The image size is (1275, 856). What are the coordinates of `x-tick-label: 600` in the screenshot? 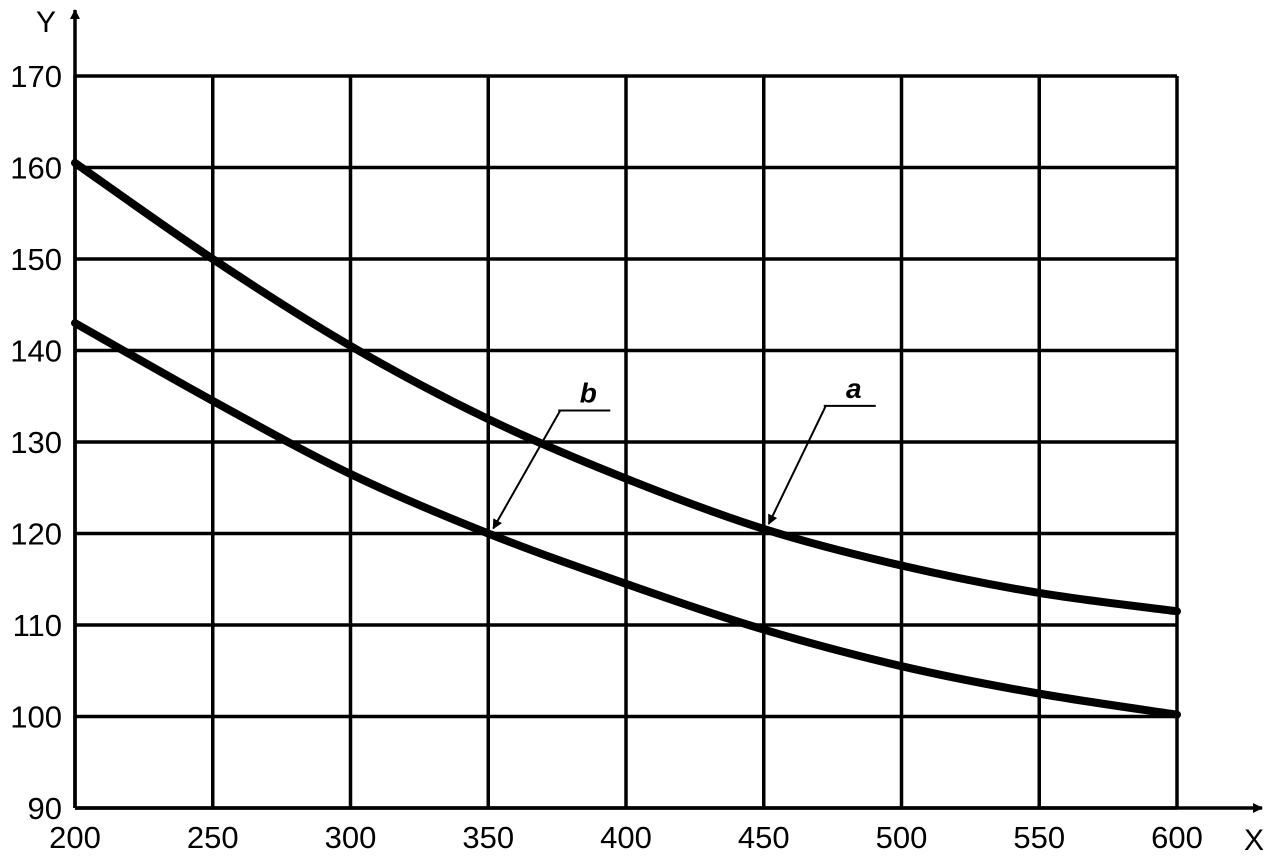 It's located at (1177, 837).